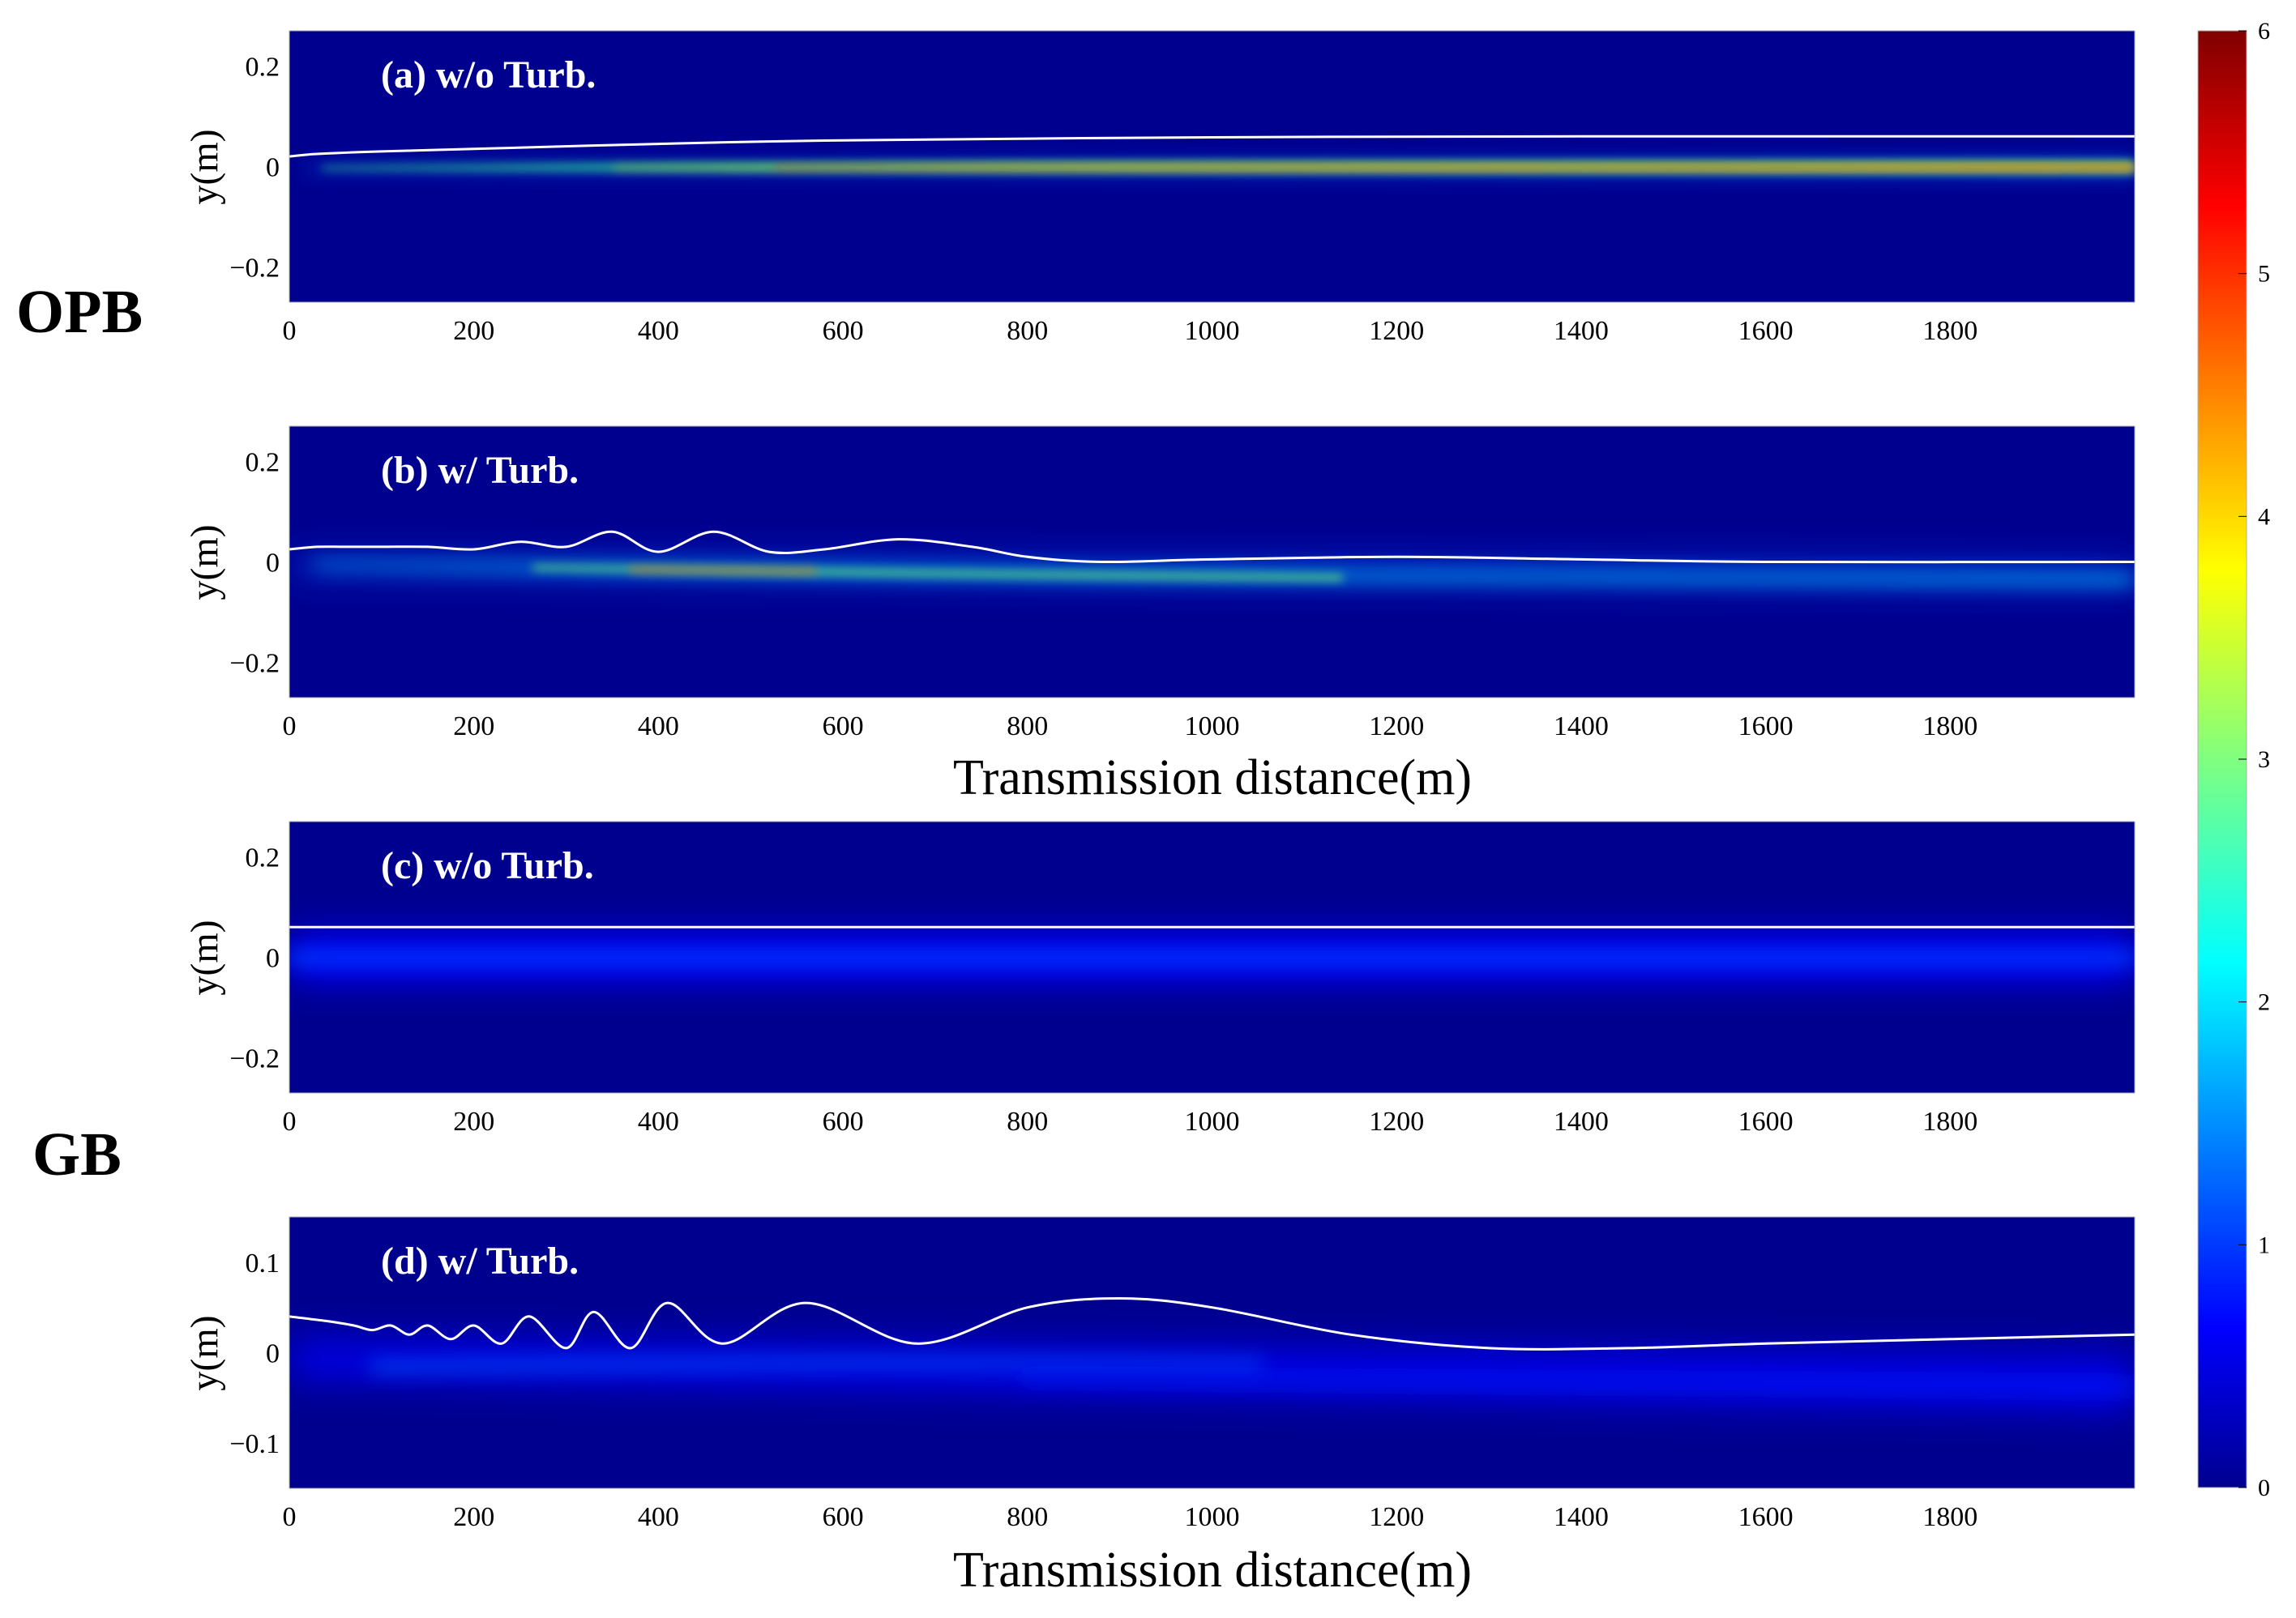 The width and height of the screenshot is (2296, 1618). What do you see at coordinates (204, 562) in the screenshot?
I see `y-axis-label-b: y(m)` at bounding box center [204, 562].